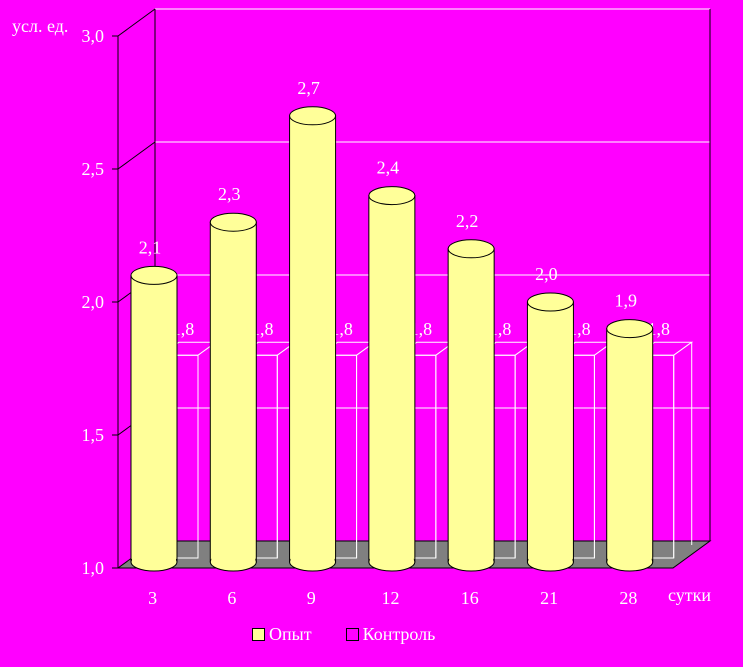 The width and height of the screenshot is (743, 667). I want to click on legend-label-control: Контроль, so click(399, 634).